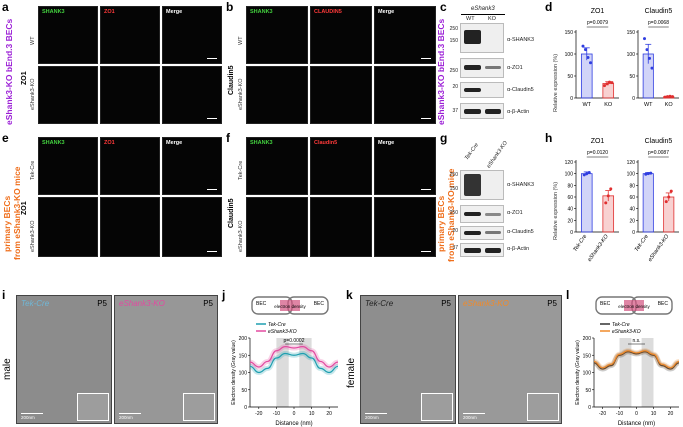  What do you see at coordinates (192, 35) in the screenshot?
I see `panel-a-merge-wt: Merge` at bounding box center [192, 35].